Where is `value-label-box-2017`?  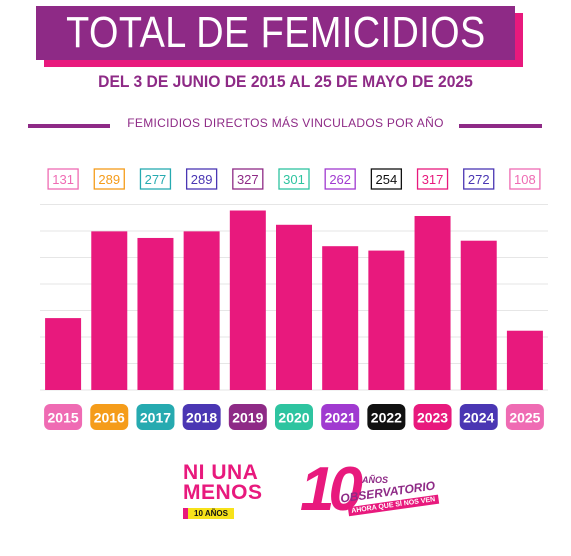 value-label-box-2017 is located at coordinates (155, 179).